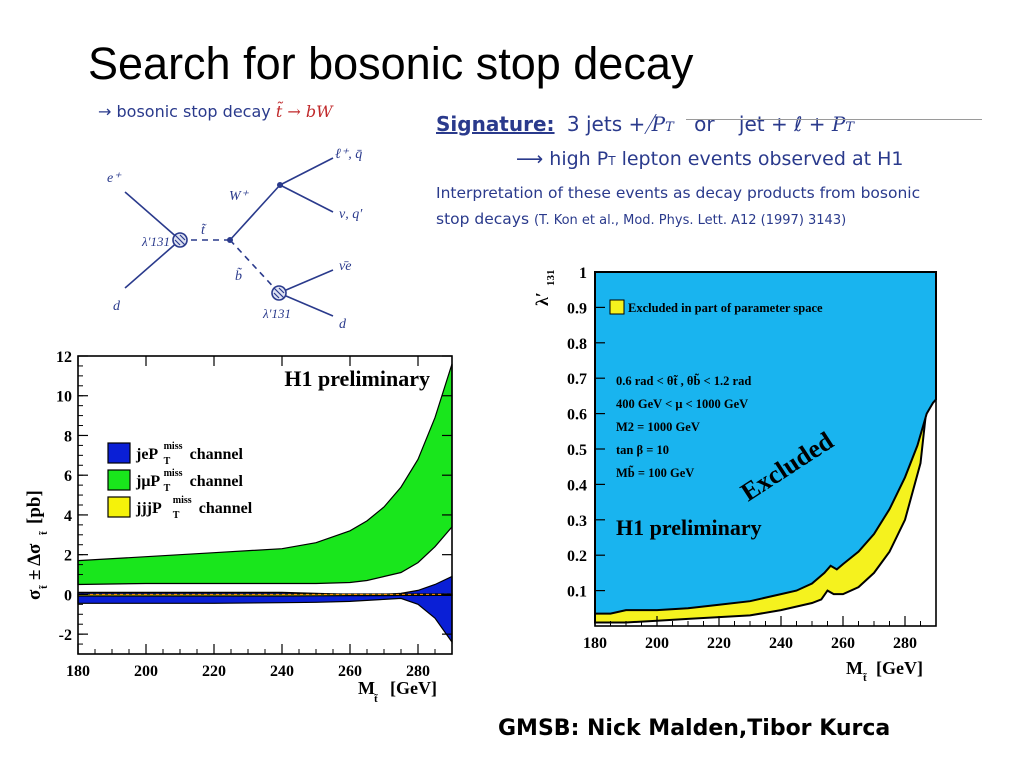 This screenshot has width=1024, height=768. What do you see at coordinates (899, 668) in the screenshot?
I see `right-xlabel-unit: [GeV]` at bounding box center [899, 668].